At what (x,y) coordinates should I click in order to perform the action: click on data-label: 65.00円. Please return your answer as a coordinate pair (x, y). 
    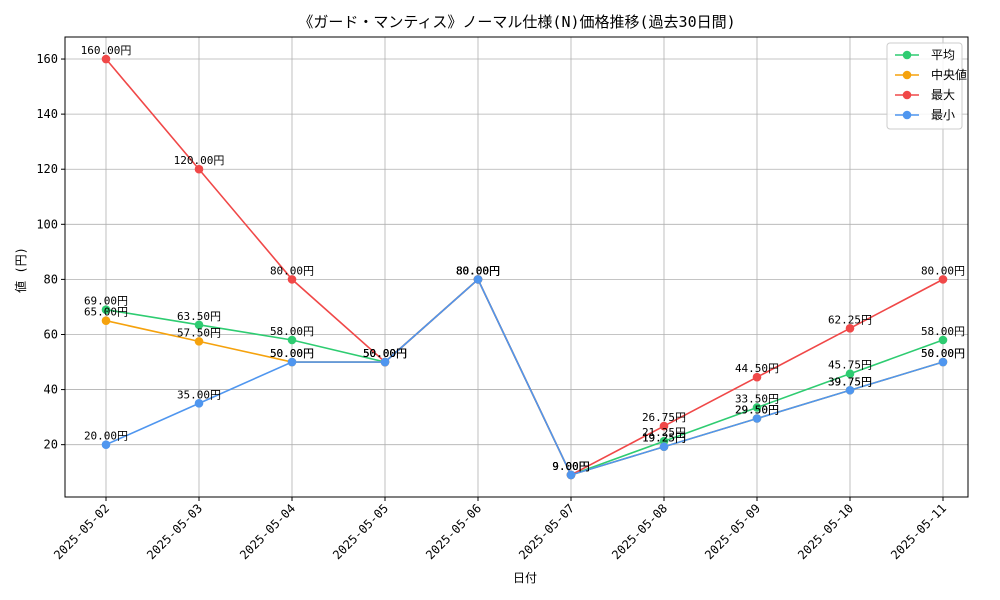
    Looking at the image, I should click on (106, 312).